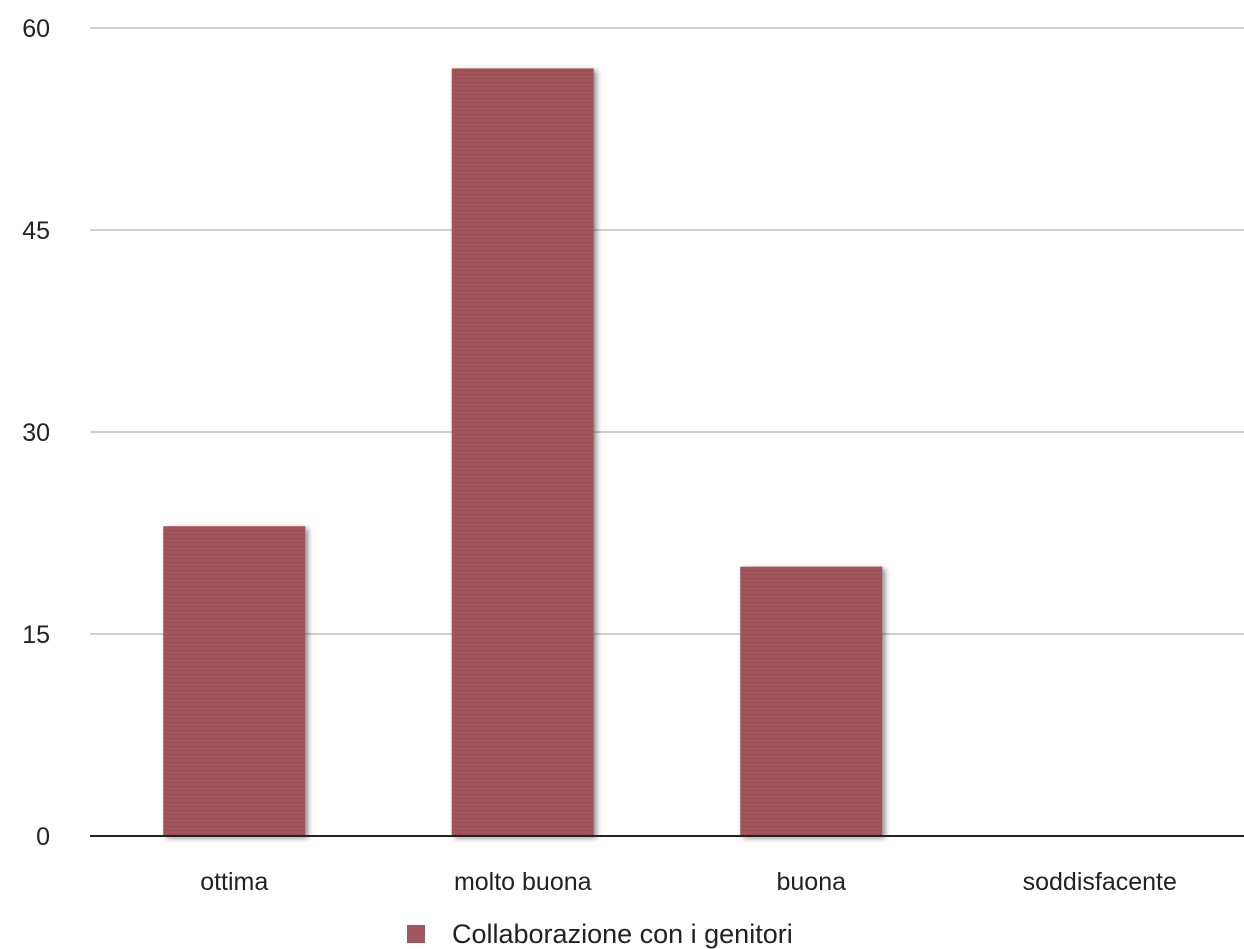 The height and width of the screenshot is (949, 1244). I want to click on legend-swatch, so click(416, 934).